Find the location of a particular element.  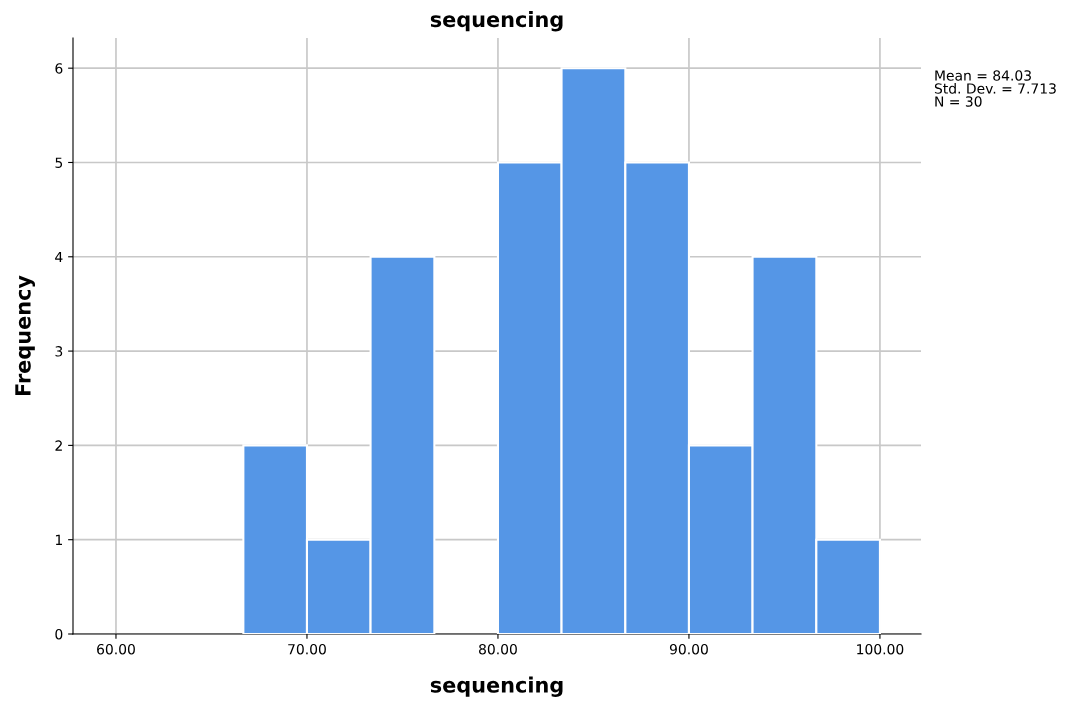

y-axis-title: Frequency is located at coordinates (25, 335).